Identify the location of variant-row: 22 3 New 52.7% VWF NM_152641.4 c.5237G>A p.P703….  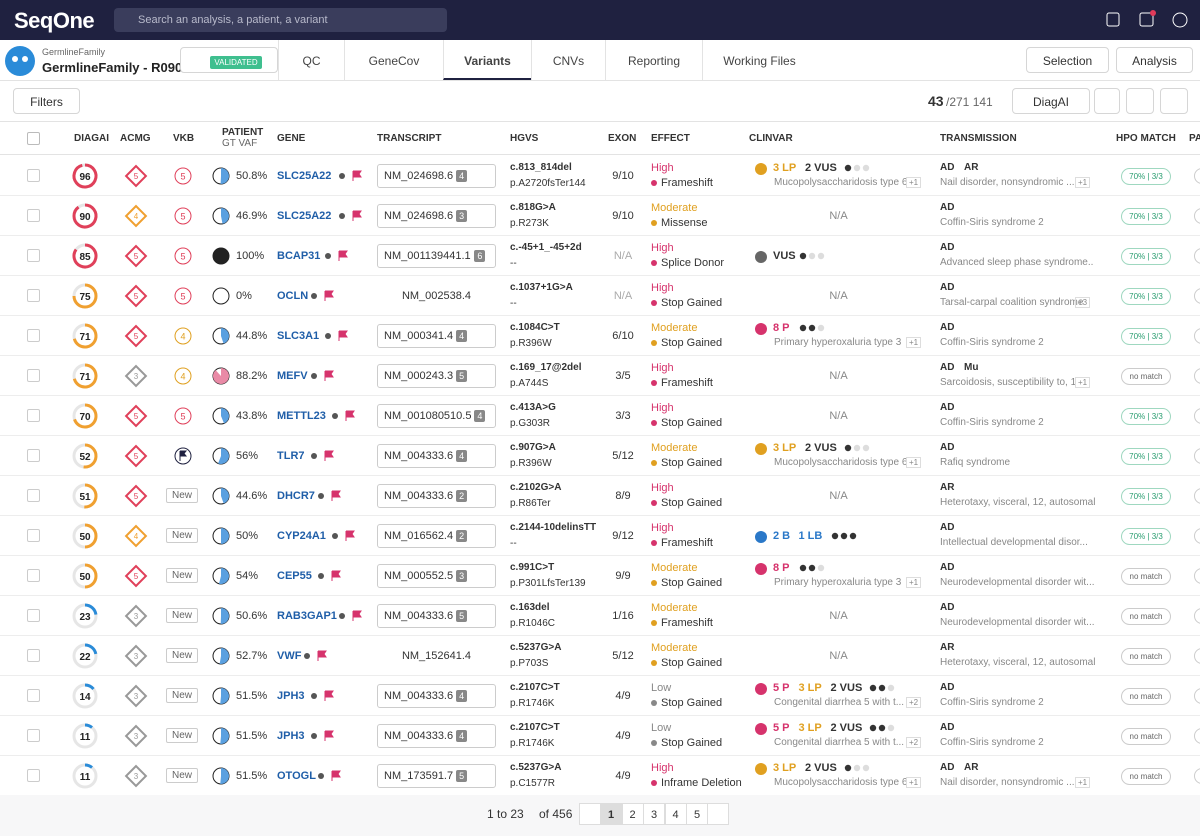
(600, 656).